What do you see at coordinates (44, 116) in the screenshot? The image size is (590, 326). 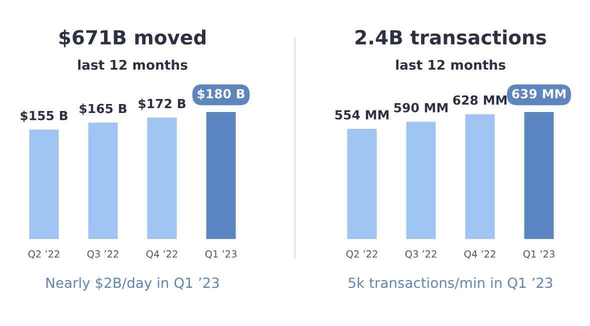 I see `data-label: $155 B` at bounding box center [44, 116].